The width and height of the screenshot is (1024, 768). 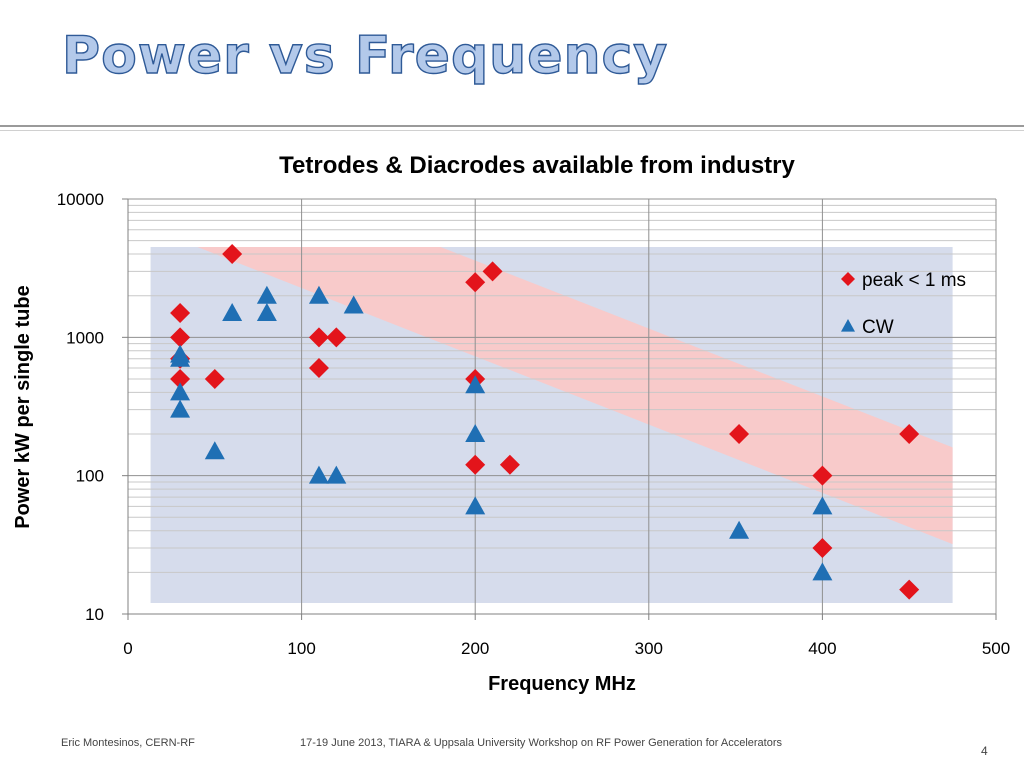 What do you see at coordinates (512, 126) in the screenshot?
I see `title-divider` at bounding box center [512, 126].